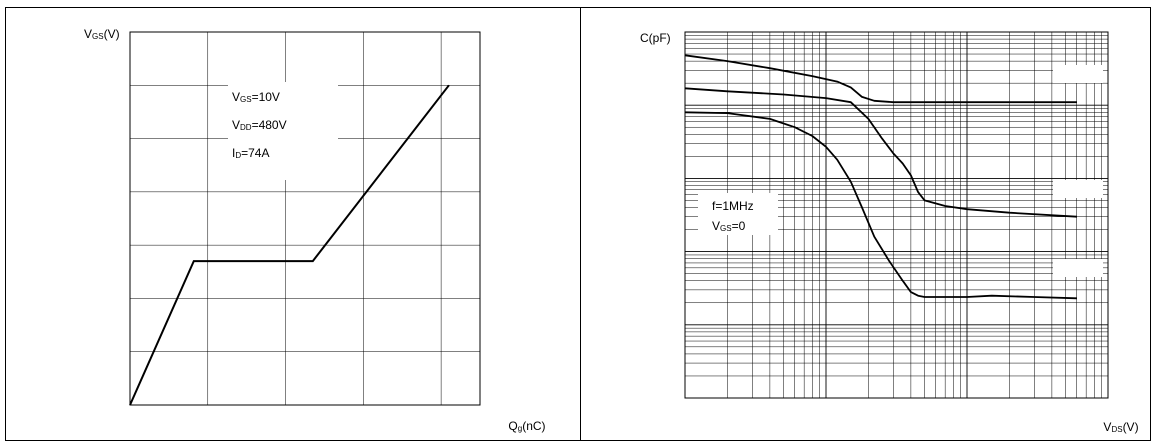 The image size is (1155, 443). Describe the element at coordinates (98, 36) in the screenshot. I see `y-axis-label-sub: GS` at that location.